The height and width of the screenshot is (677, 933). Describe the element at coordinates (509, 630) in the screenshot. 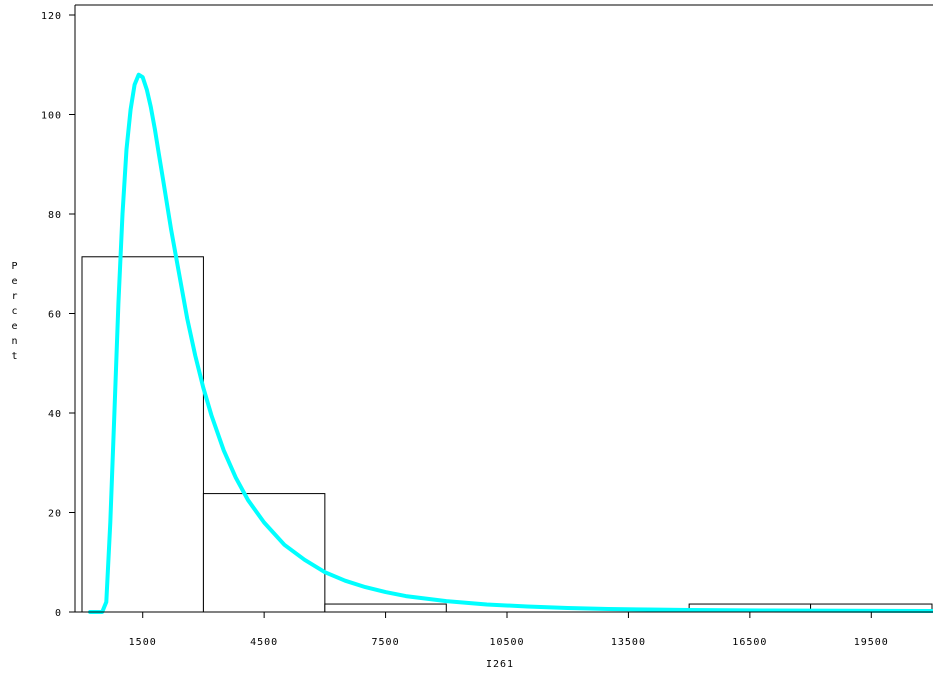

I see `x-ticks: 1500 4500 7500 10500 13500 16500 19500` at that location.